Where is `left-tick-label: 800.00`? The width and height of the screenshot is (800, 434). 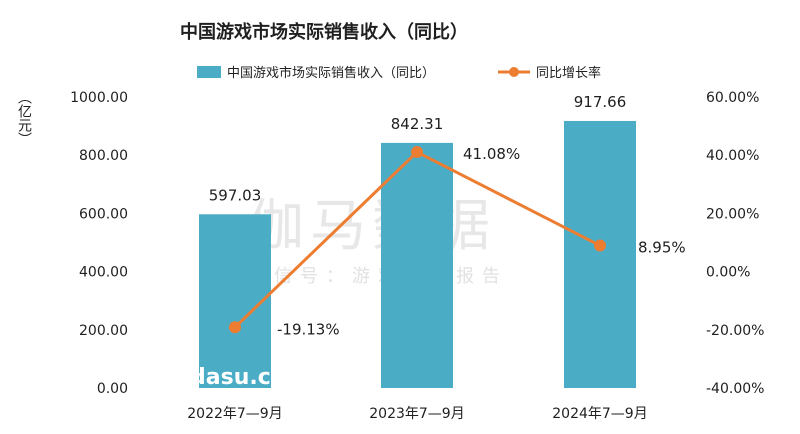 left-tick-label: 800.00 is located at coordinates (103, 156).